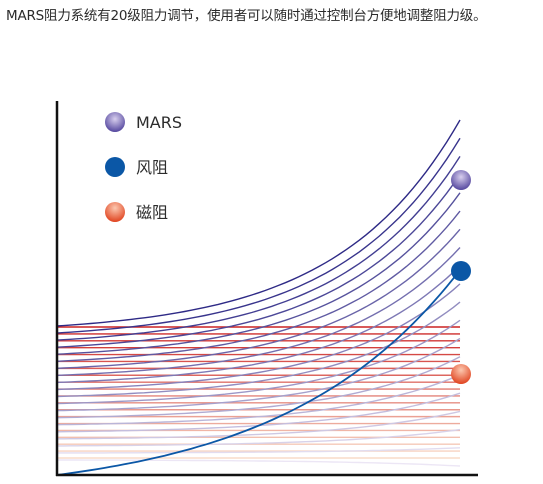  I want to click on legend-marker-wind, so click(115, 167).